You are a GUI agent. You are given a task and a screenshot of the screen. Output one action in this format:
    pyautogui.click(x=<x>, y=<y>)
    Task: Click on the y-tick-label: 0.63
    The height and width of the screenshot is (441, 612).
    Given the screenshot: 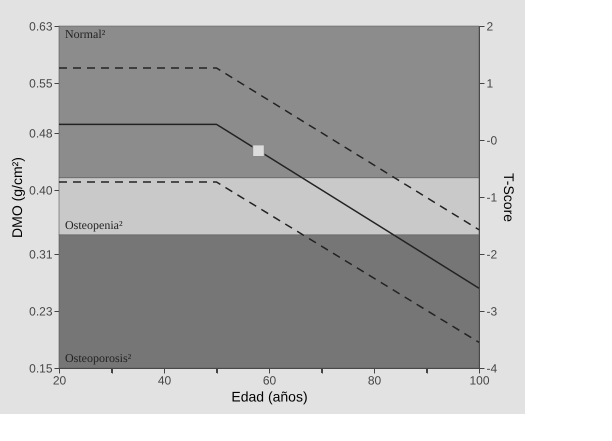 What is the action you would take?
    pyautogui.click(x=41, y=27)
    